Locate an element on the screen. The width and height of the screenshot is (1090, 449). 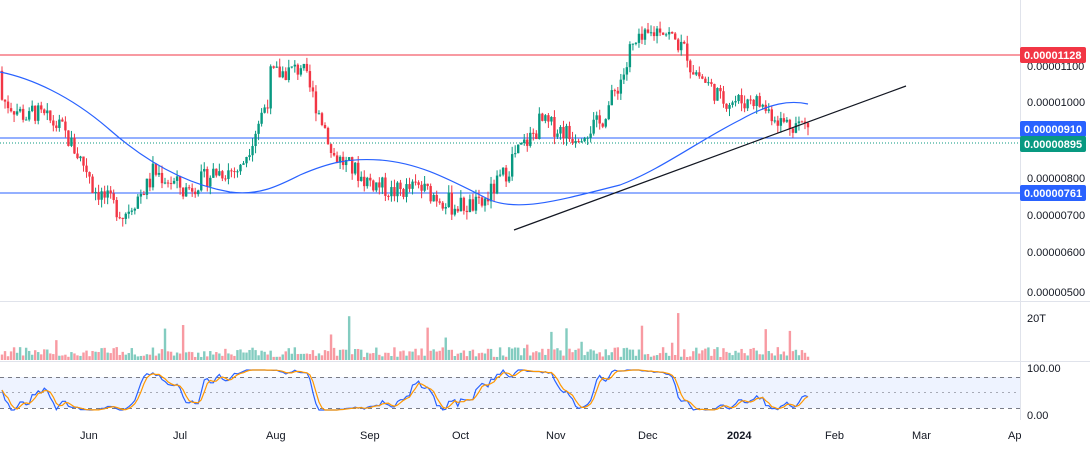
ascending-trendline is located at coordinates (710, 158).